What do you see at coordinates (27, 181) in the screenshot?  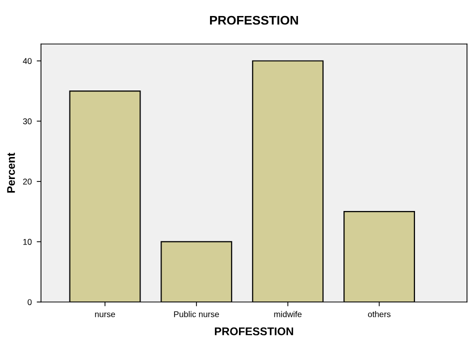 I see `y-tick-label: 20` at bounding box center [27, 181].